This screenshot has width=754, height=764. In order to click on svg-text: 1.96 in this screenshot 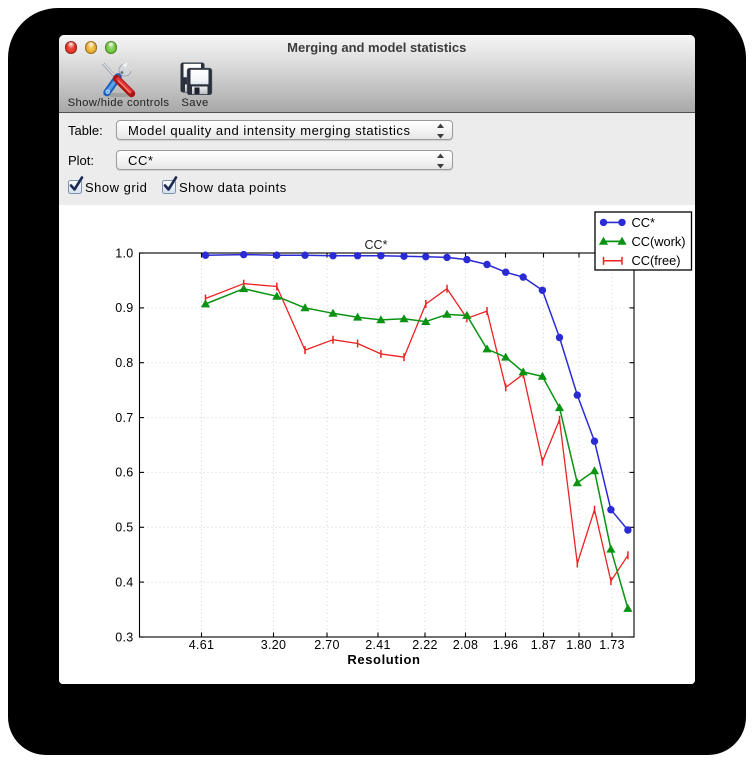, I will do `click(505, 645)`.